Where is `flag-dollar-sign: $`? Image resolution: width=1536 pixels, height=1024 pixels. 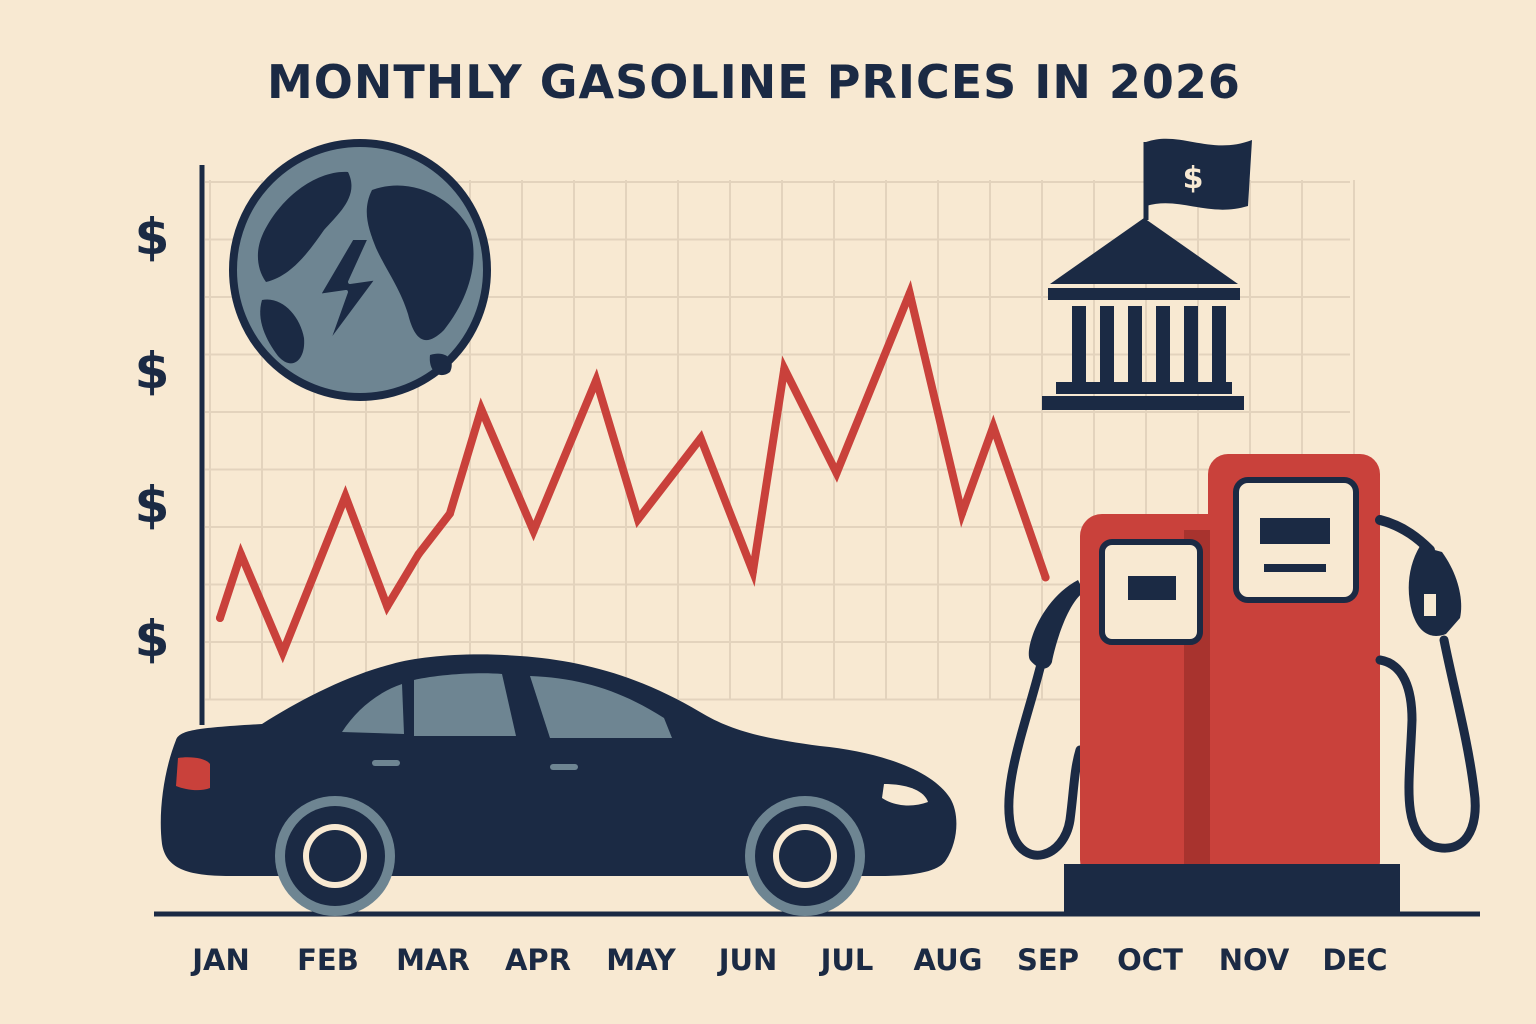
flag-dollar-sign: $ is located at coordinates (1193, 178).